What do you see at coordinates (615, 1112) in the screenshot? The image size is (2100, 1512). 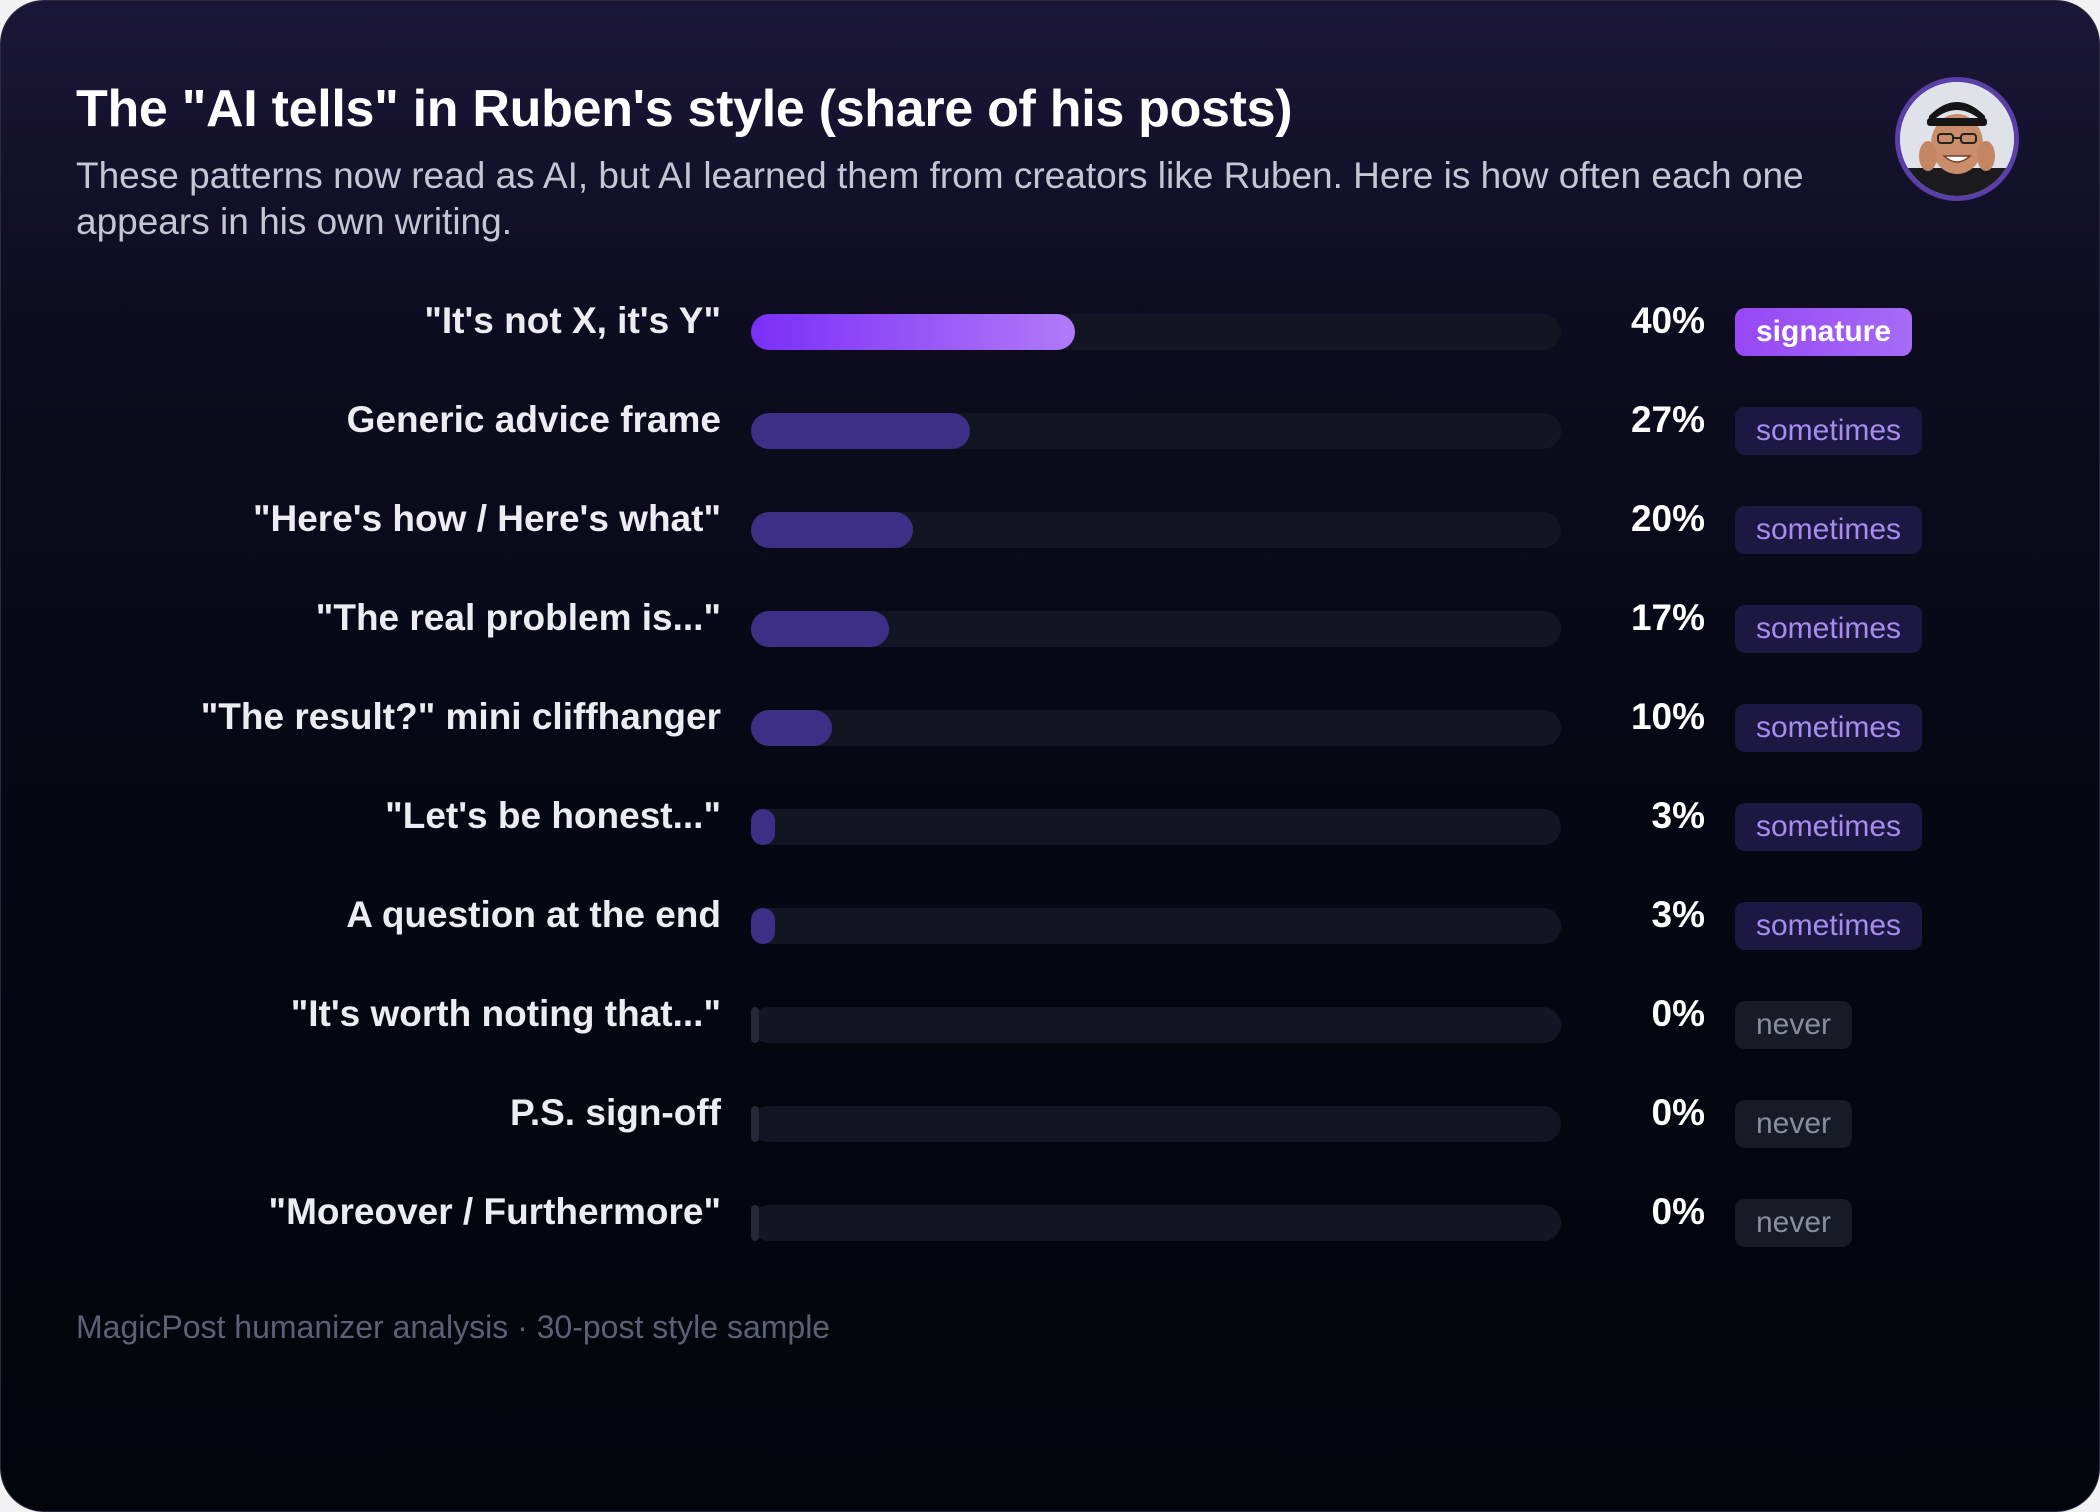 I see `category-label: P.S. sign-off` at bounding box center [615, 1112].